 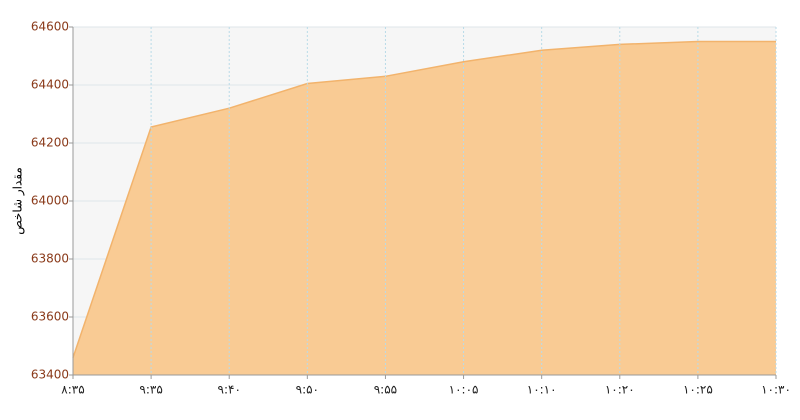 What do you see at coordinates (50, 27) in the screenshot?
I see `y-tick-label: 64600` at bounding box center [50, 27].